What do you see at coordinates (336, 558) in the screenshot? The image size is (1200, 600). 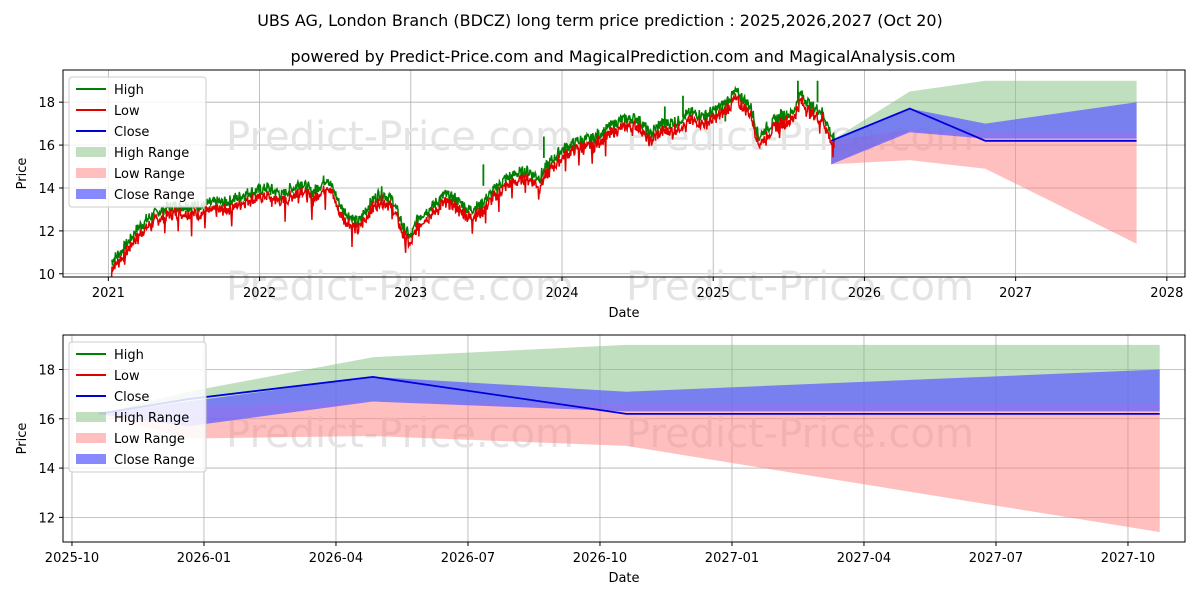 I see `x-tick-label: 2026-04` at bounding box center [336, 558].